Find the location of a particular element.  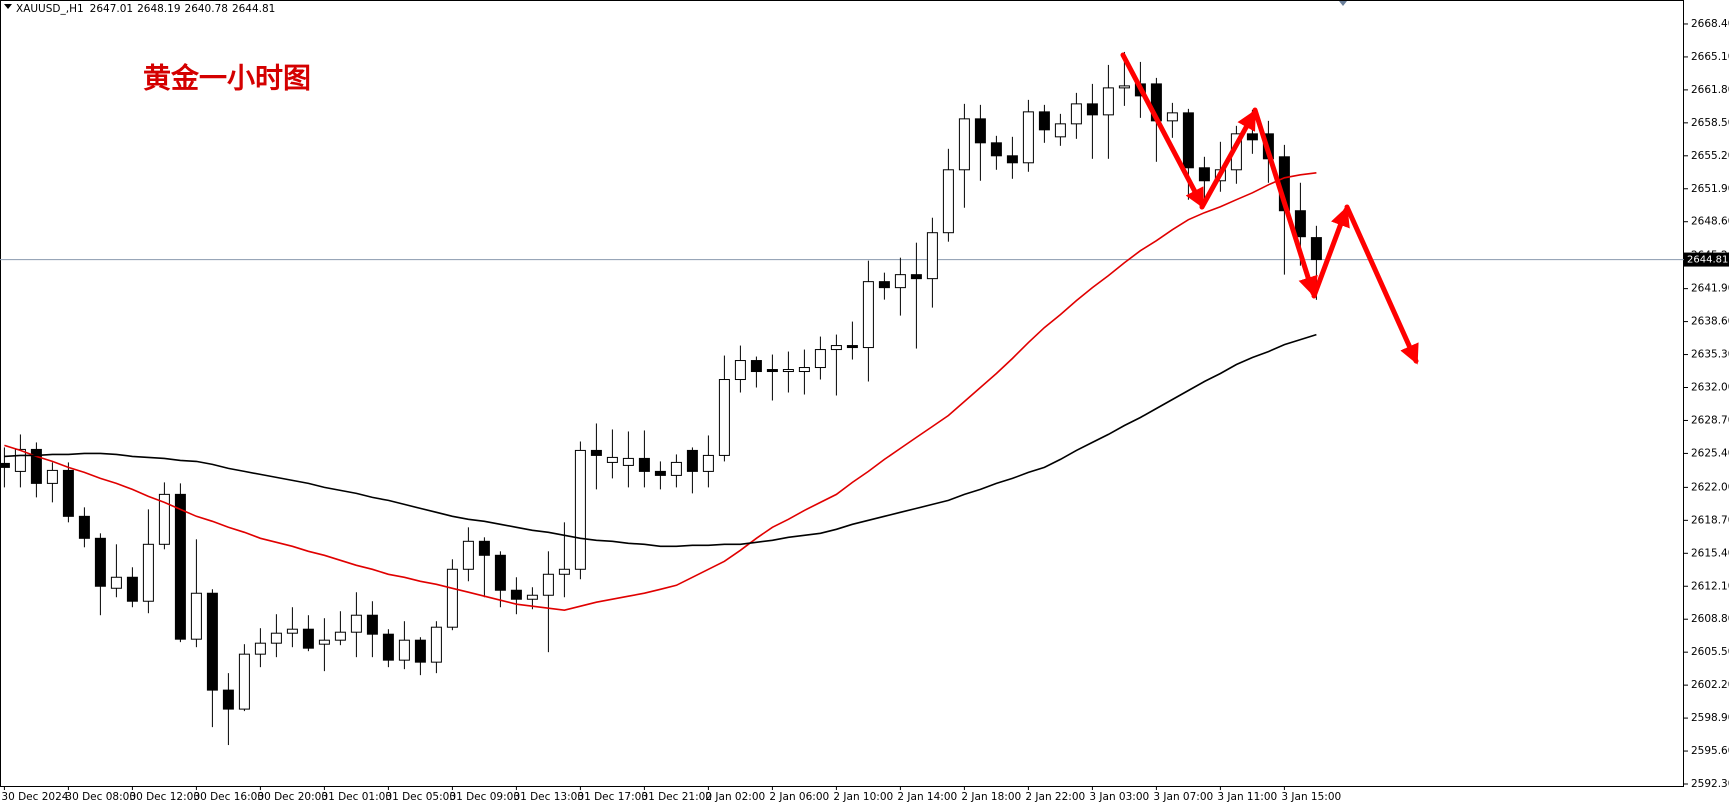

y-tick-label: 2592.30 is located at coordinates (1710, 784).